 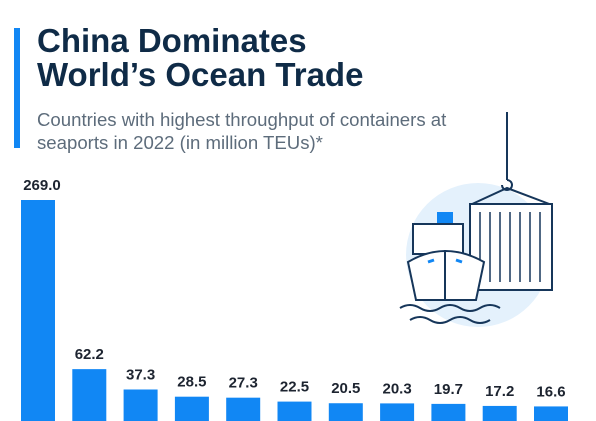 I want to click on accent-bar, so click(x=17, y=88).